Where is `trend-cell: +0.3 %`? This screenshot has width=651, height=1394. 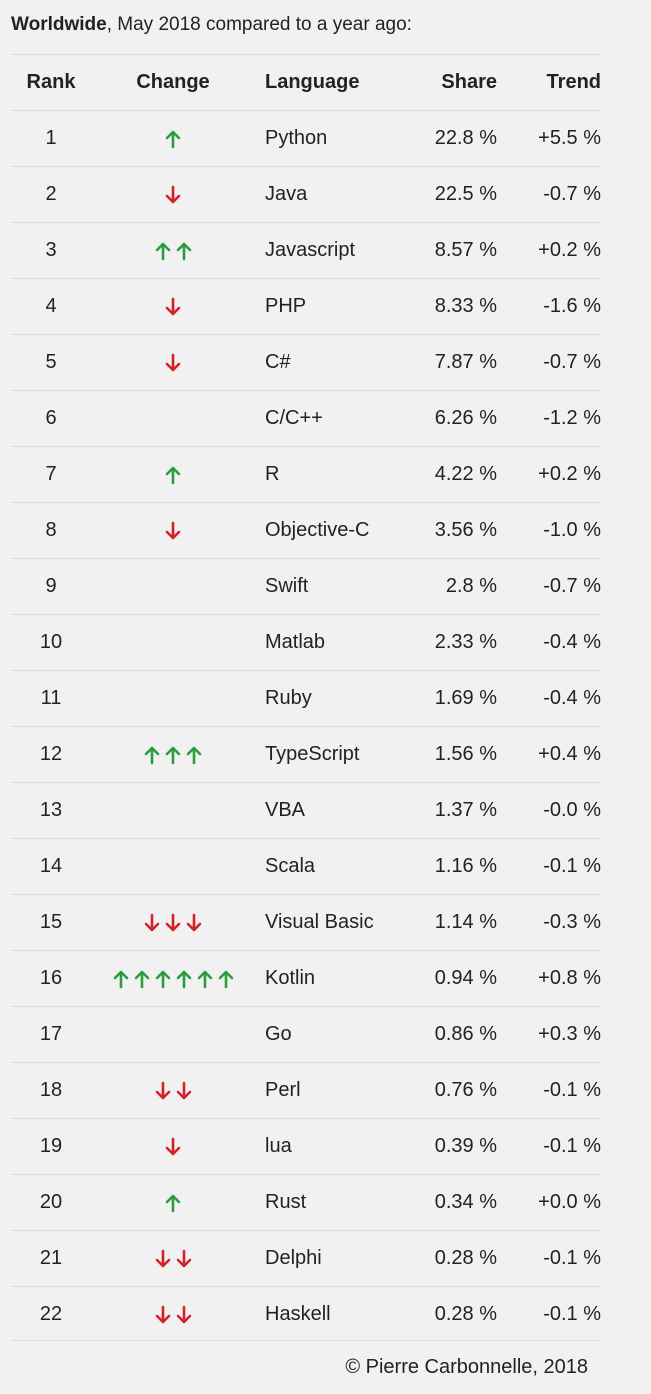
trend-cell: +0.3 % is located at coordinates (569, 1034).